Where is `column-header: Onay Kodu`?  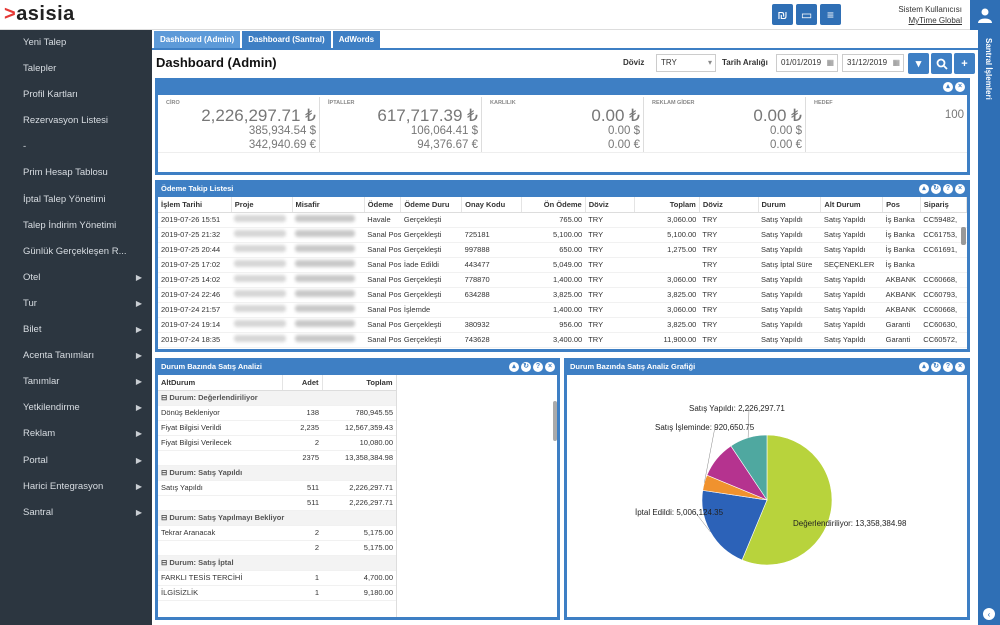
column-header: Onay Kodu is located at coordinates (491, 205).